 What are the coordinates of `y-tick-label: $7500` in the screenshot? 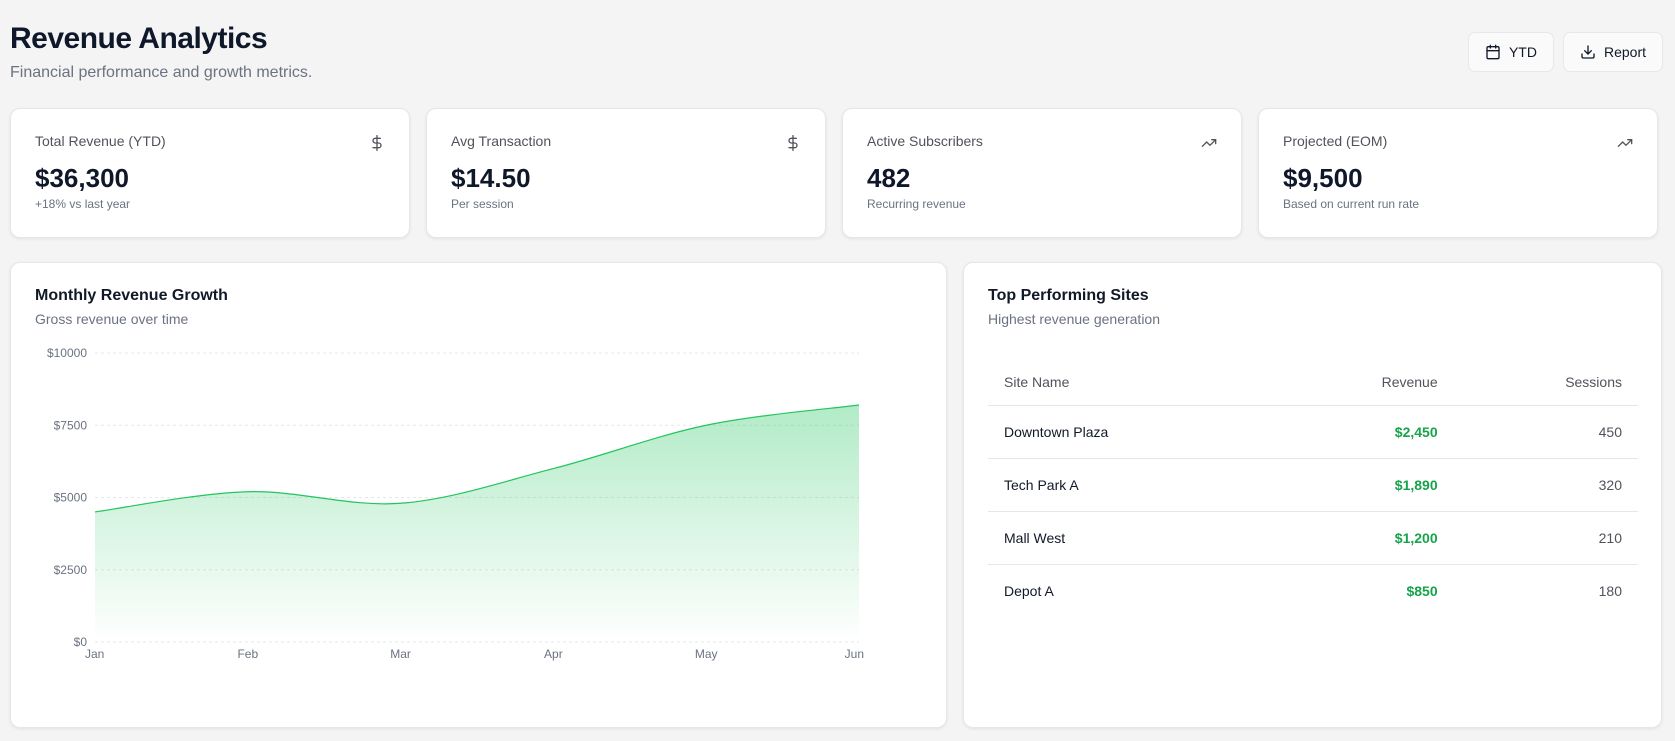 It's located at (71, 425).